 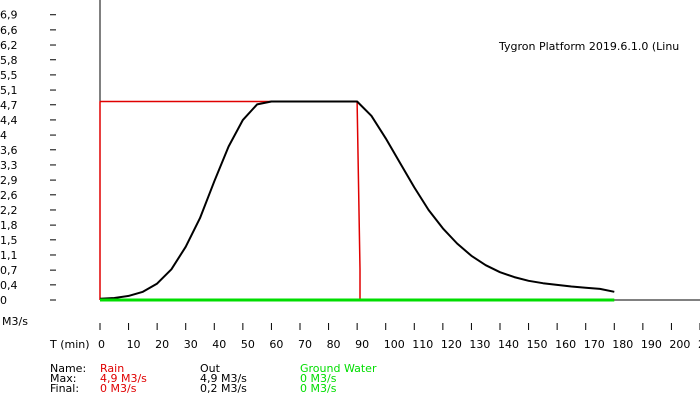 I want to click on stats-rain-max: 4,9 M3/s, so click(x=123, y=378).